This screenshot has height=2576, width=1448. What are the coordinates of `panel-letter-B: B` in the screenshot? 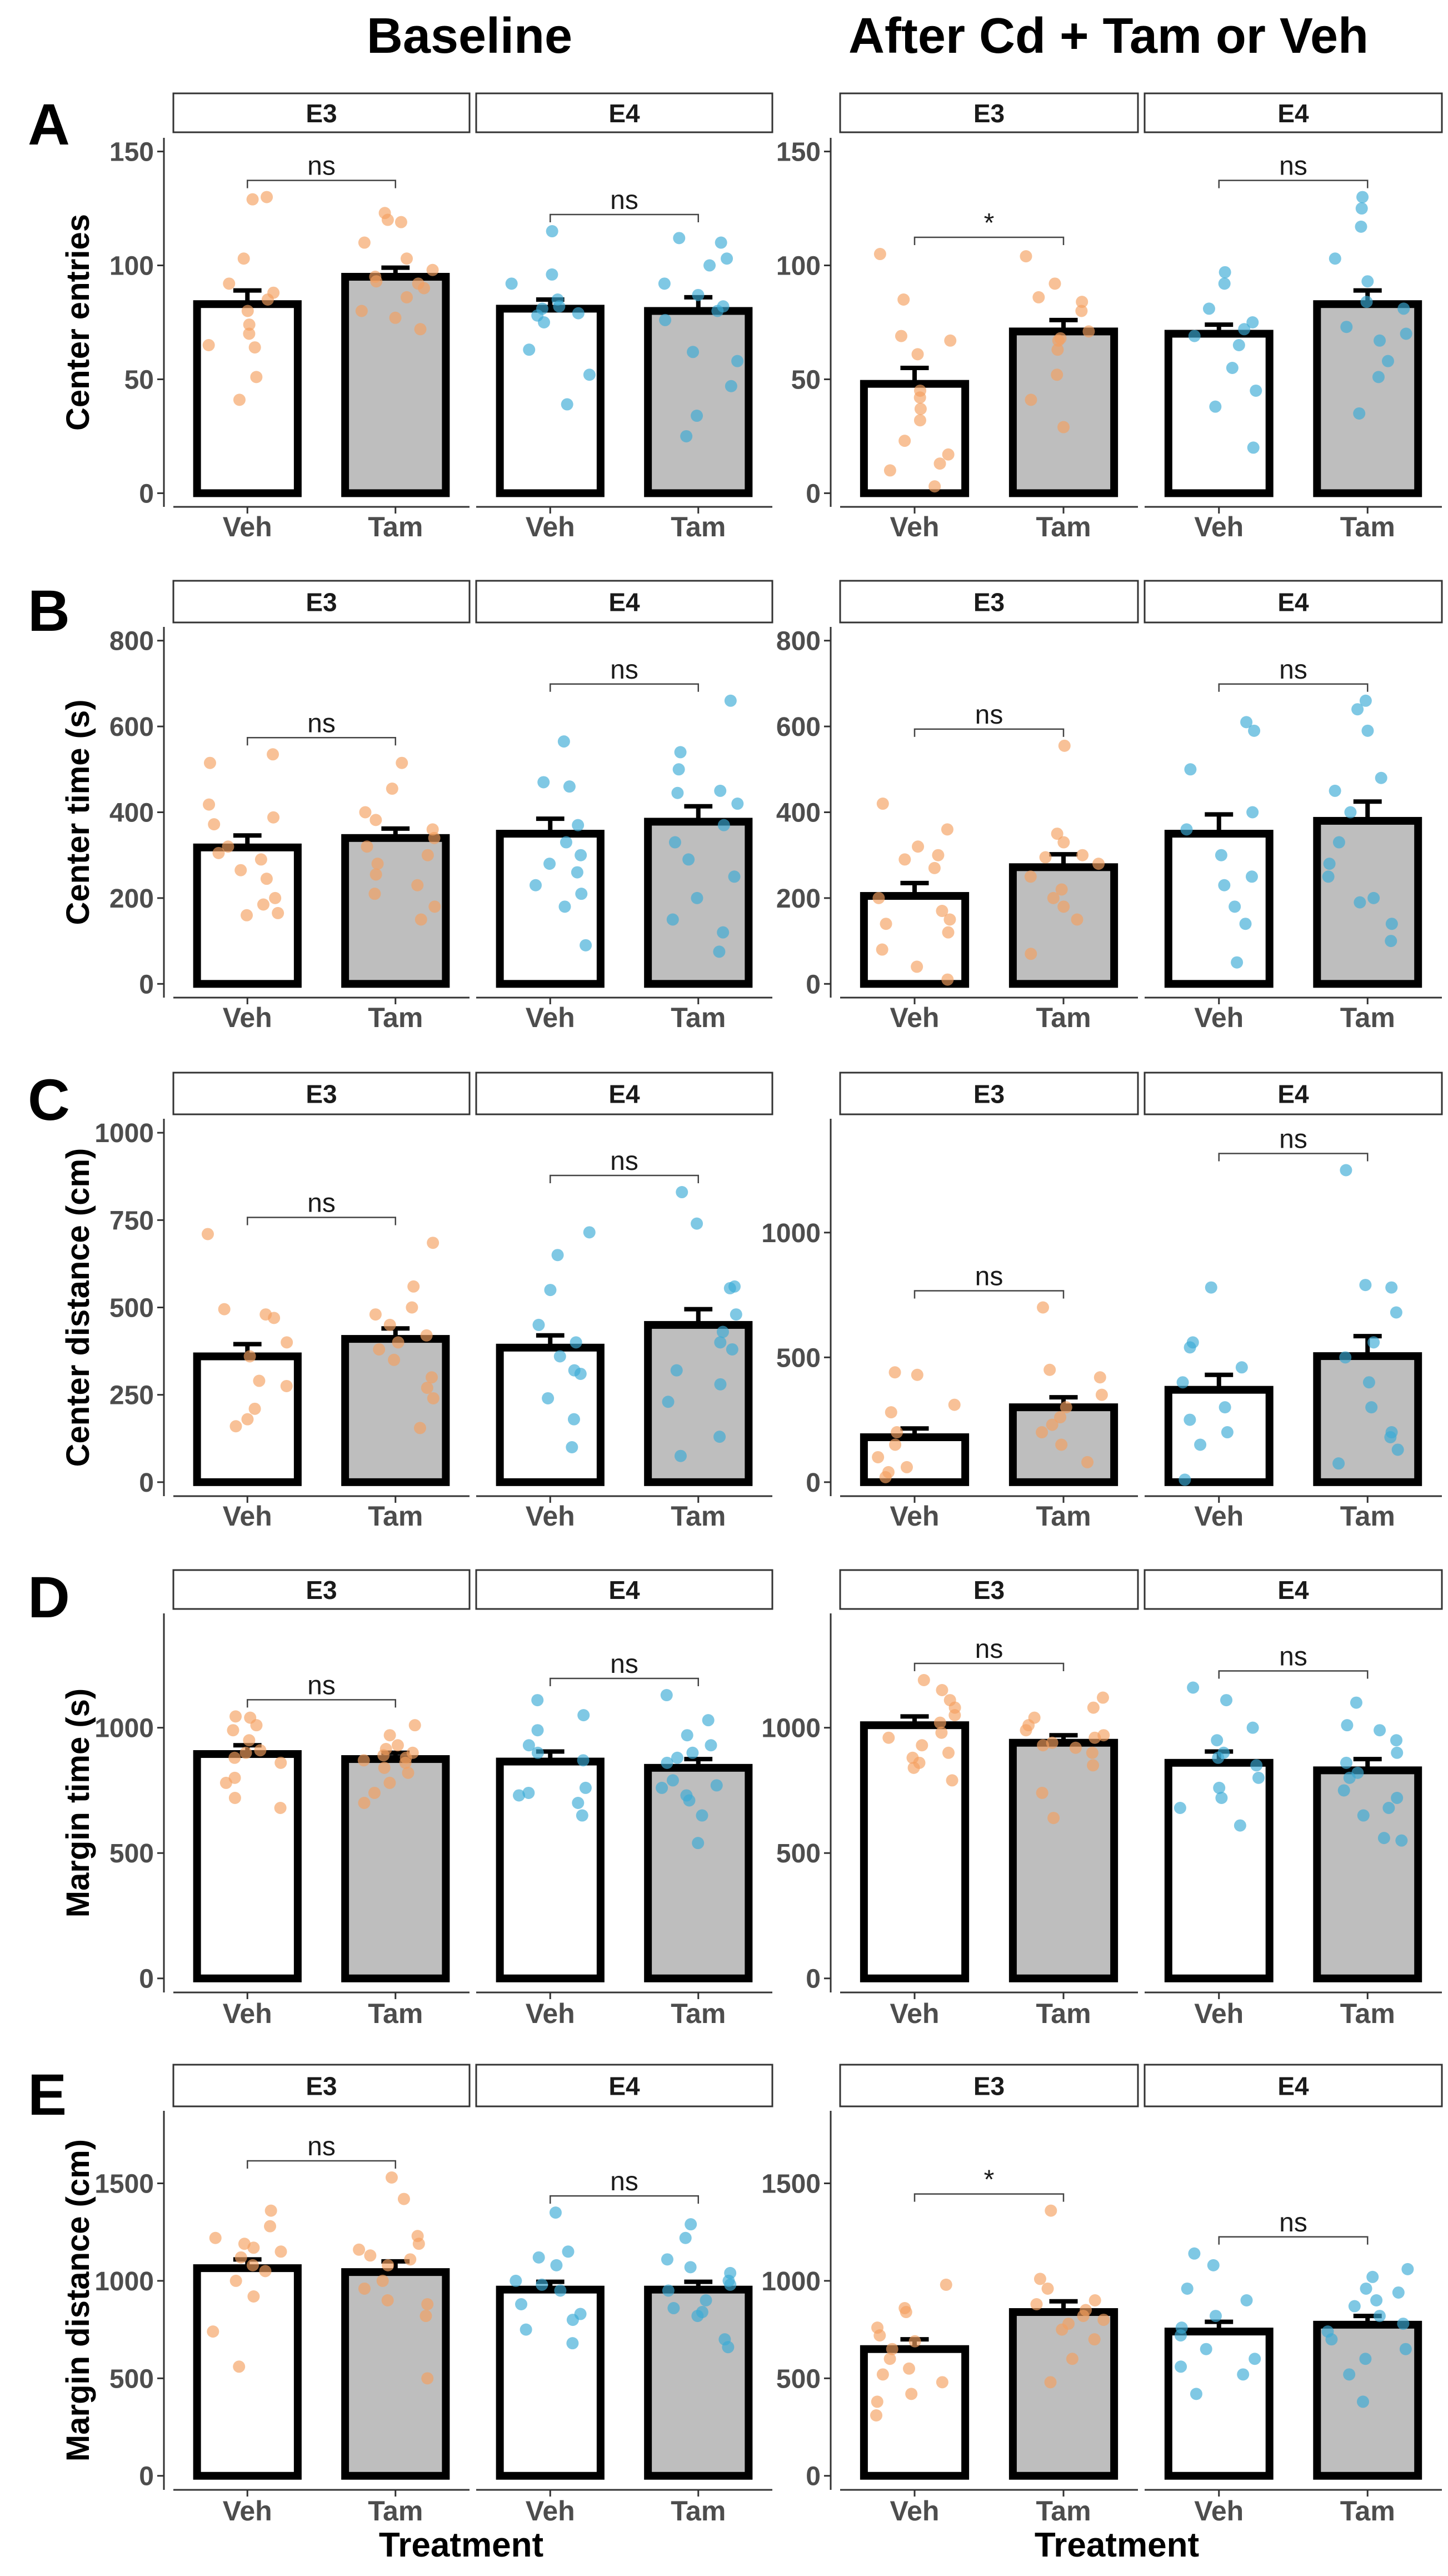 It's located at (49, 611).